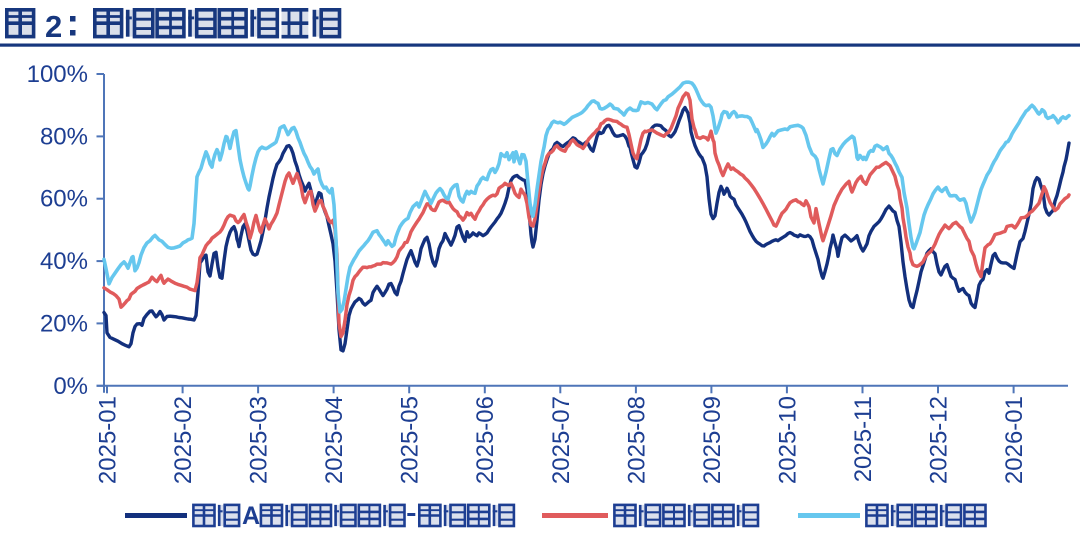 The width and height of the screenshot is (1080, 545). Describe the element at coordinates (561, 440) in the screenshot. I see `svg-text: 2025-07` at that location.